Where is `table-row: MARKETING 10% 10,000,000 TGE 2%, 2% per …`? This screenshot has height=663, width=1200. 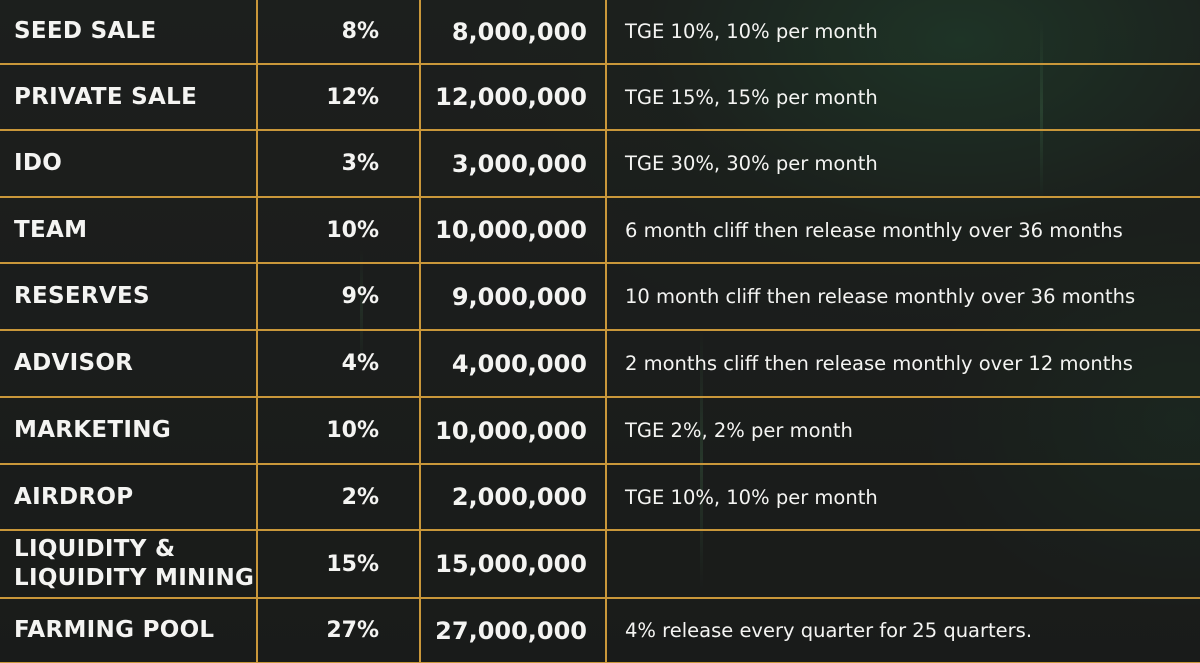 table-row: MARKETING 10% 10,000,000 TGE 2%, 2% per … is located at coordinates (600, 430).